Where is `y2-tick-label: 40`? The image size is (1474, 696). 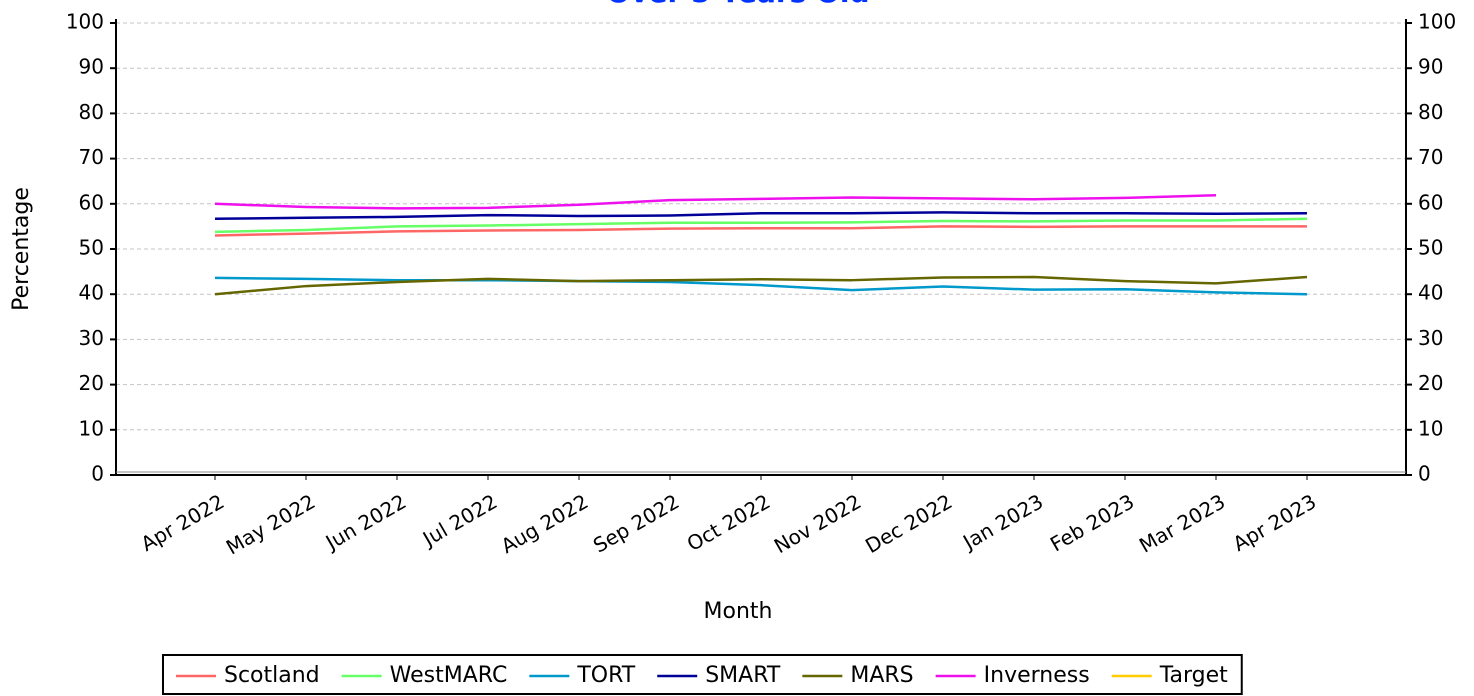 y2-tick-label: 40 is located at coordinates (1430, 293).